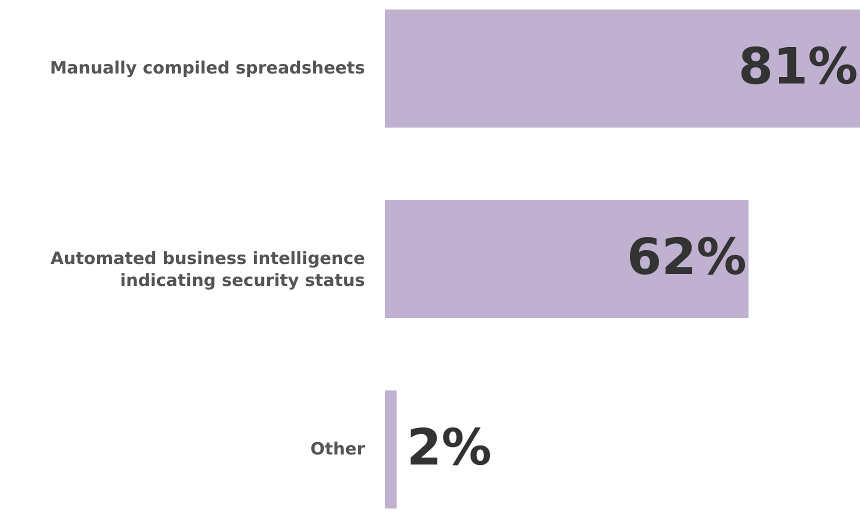  Describe the element at coordinates (798, 67) in the screenshot. I see `data-label: 81%` at that location.